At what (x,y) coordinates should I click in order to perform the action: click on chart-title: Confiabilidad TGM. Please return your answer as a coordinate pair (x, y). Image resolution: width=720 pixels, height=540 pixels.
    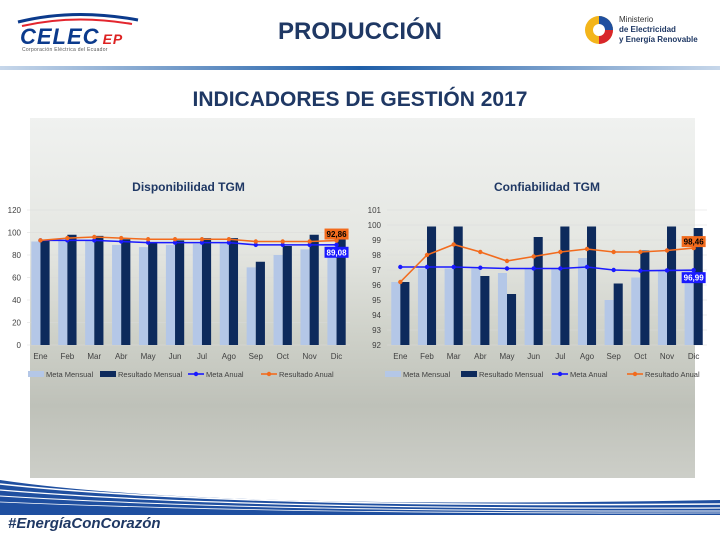
    Looking at the image, I should click on (547, 187).